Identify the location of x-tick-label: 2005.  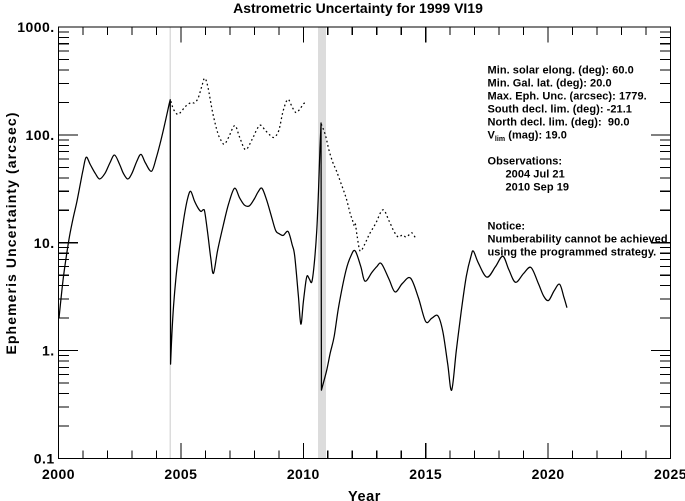
(180, 474).